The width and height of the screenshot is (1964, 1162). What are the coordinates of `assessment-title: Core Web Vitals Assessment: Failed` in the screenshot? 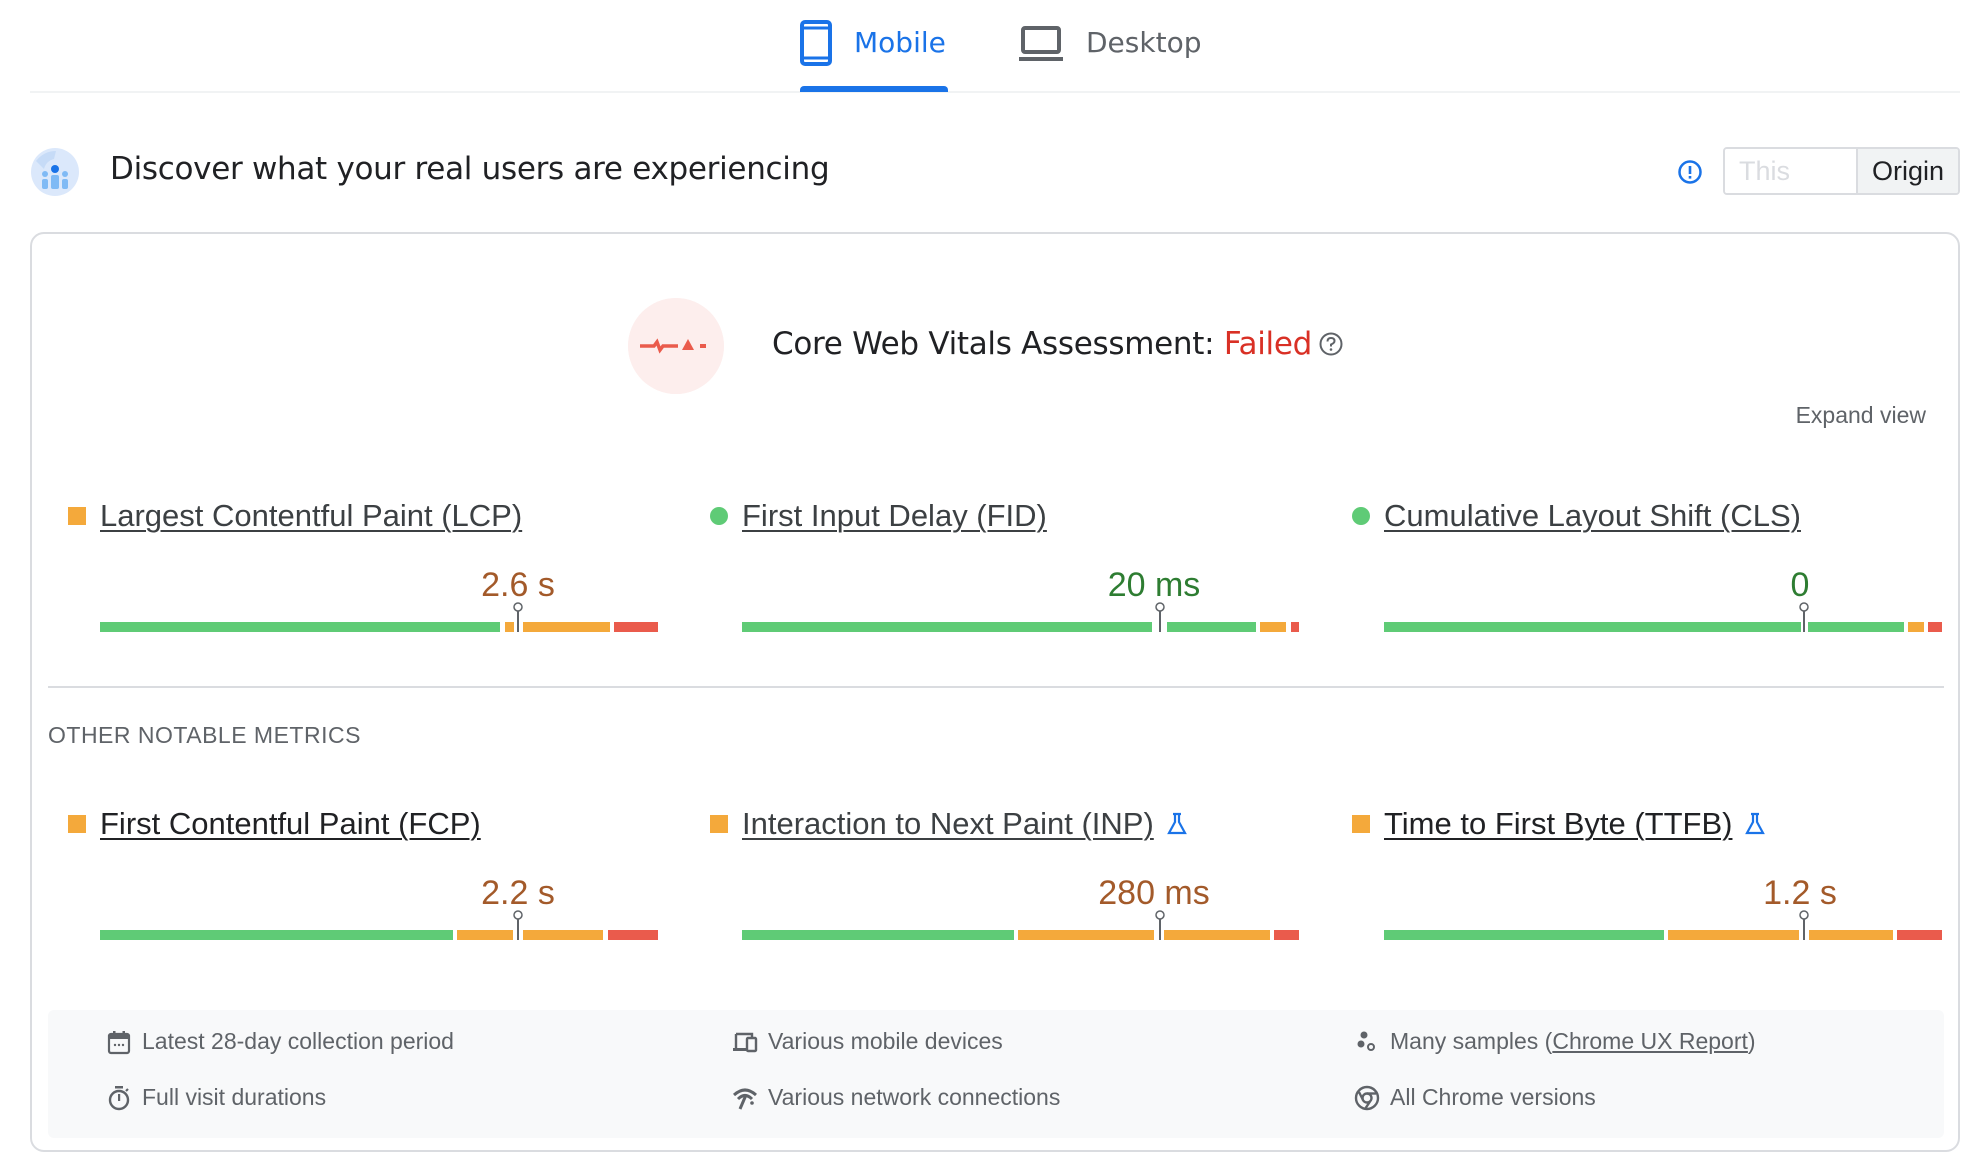 It's located at (1042, 344).